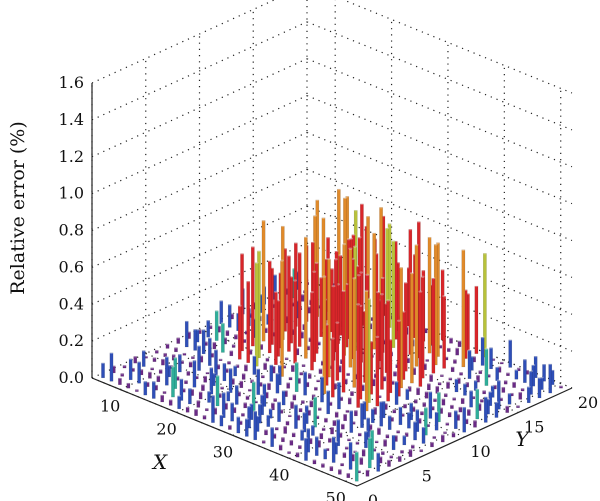  Describe the element at coordinates (439, 186) in the screenshot. I see `z-grid-back-wall` at that location.